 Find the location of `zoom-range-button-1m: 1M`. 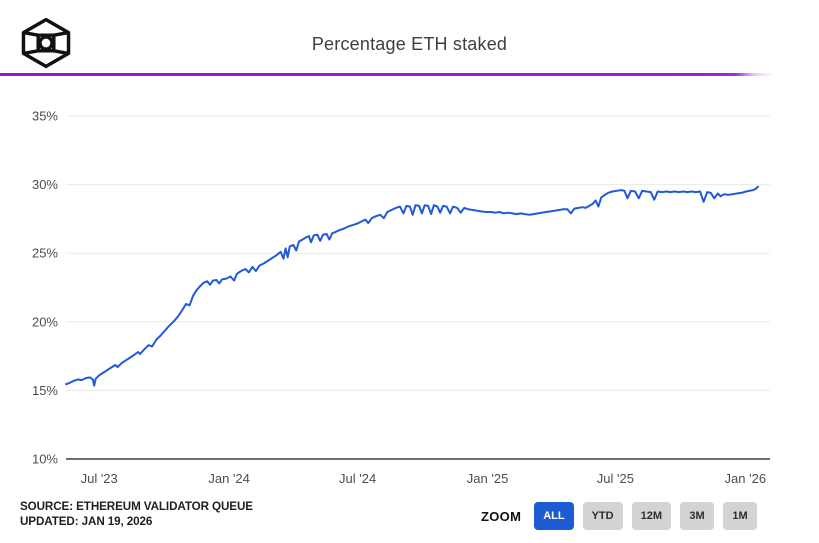

zoom-range-button-1m: 1M is located at coordinates (740, 516).